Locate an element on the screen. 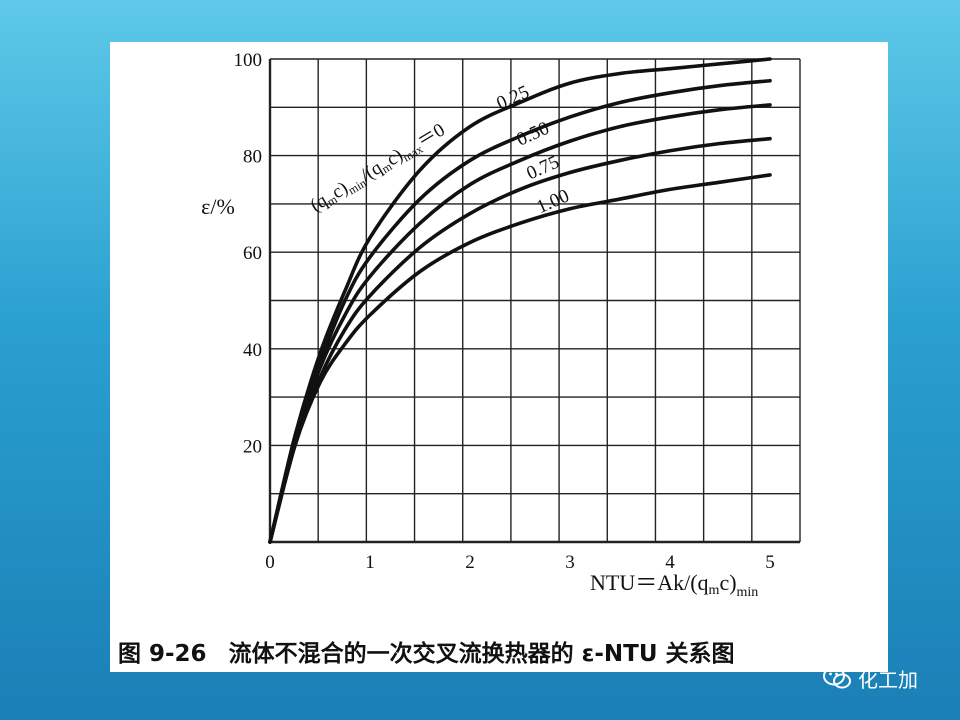 This screenshot has height=720, width=960. y-tick-label: 100 is located at coordinates (248, 60).